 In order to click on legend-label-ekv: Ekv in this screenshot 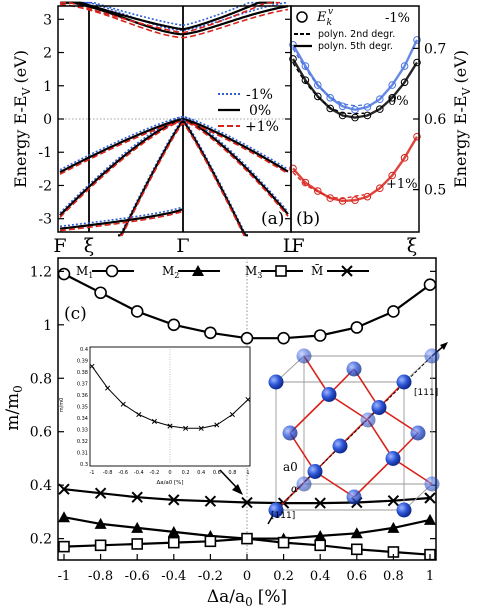, I will do `click(324, 17)`.